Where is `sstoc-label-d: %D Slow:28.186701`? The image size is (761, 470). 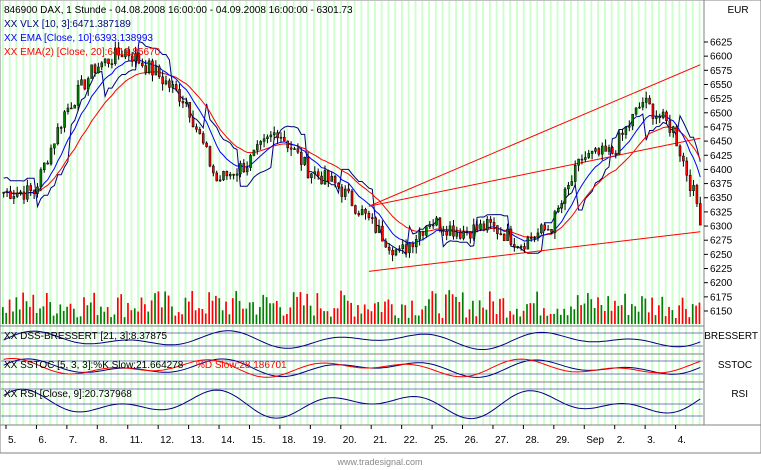
sstoc-label-d: %D Slow:28.186701 is located at coordinates (241, 365).